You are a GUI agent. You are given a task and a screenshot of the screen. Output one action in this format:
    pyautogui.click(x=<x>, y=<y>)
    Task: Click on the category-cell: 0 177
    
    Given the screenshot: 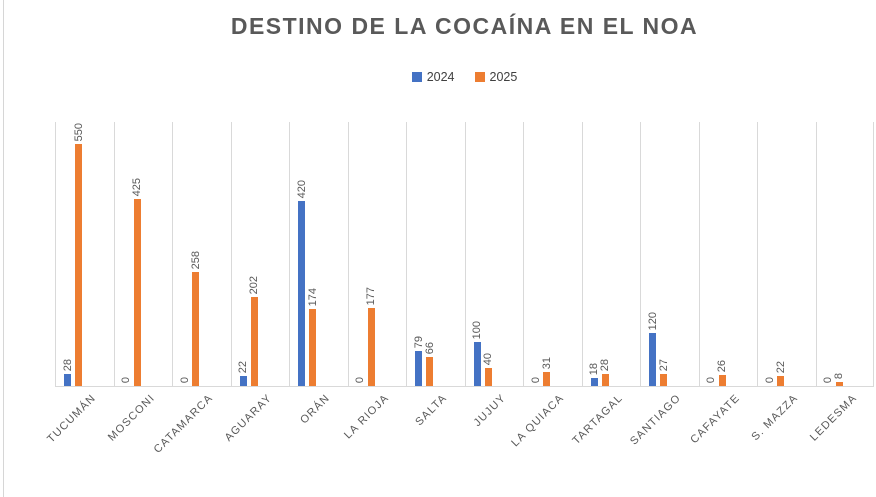 What is the action you would take?
    pyautogui.click(x=377, y=254)
    